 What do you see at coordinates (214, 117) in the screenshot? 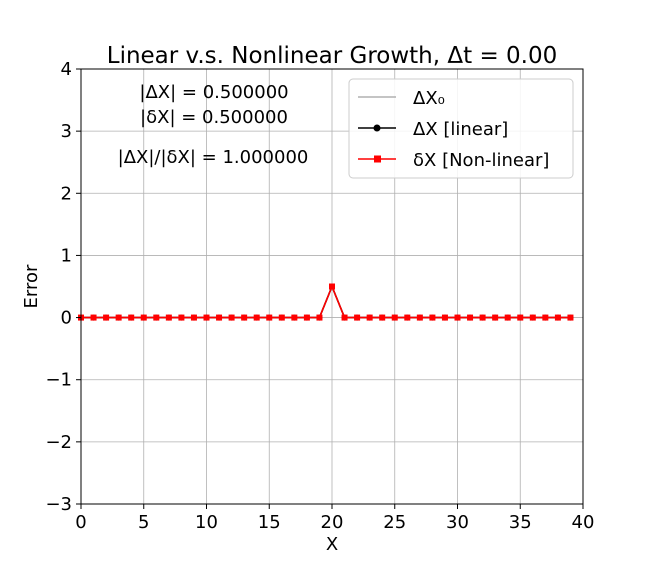
I see `annotation-abs-small-delta-x: |δX| = 0.500000` at bounding box center [214, 117].